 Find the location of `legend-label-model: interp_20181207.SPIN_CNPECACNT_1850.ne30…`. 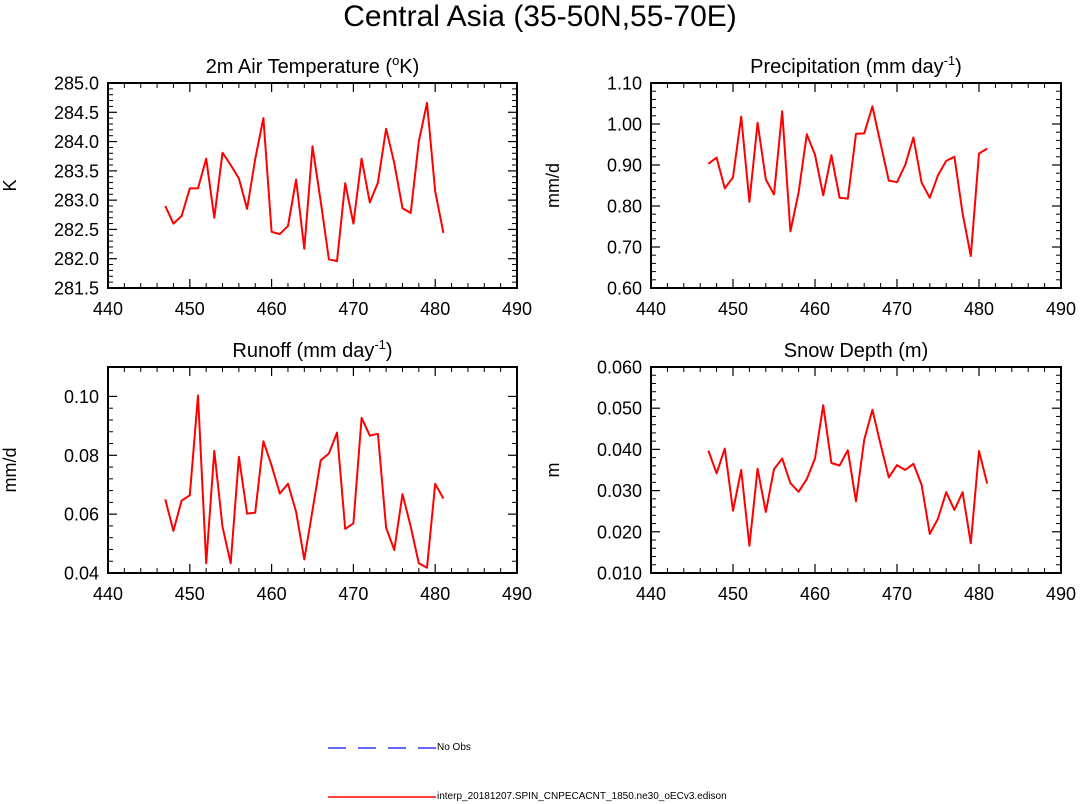

legend-label-model: interp_20181207.SPIN_CNPECACNT_1850.ne30… is located at coordinates (582, 796).